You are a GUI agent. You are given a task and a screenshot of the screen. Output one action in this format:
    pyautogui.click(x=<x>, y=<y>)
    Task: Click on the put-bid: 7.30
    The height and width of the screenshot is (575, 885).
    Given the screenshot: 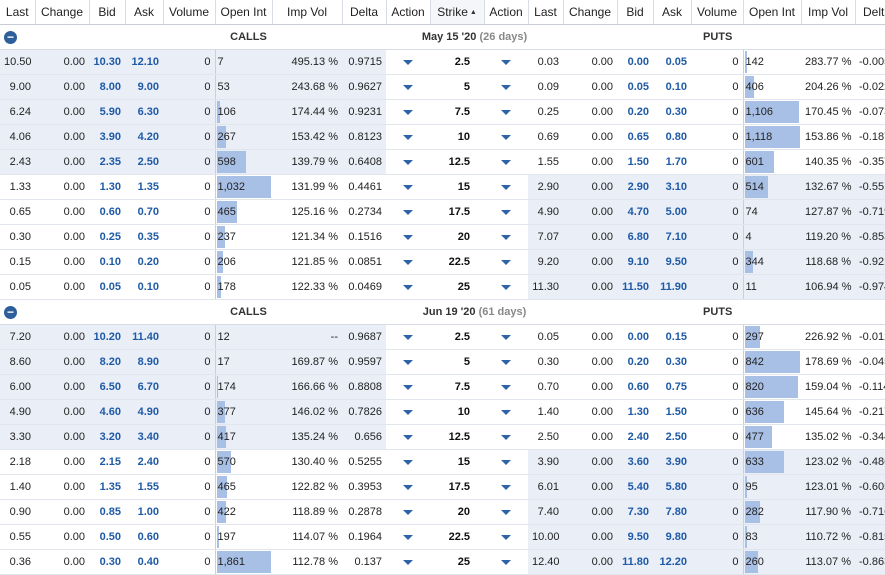 What is the action you would take?
    pyautogui.click(x=635, y=512)
    